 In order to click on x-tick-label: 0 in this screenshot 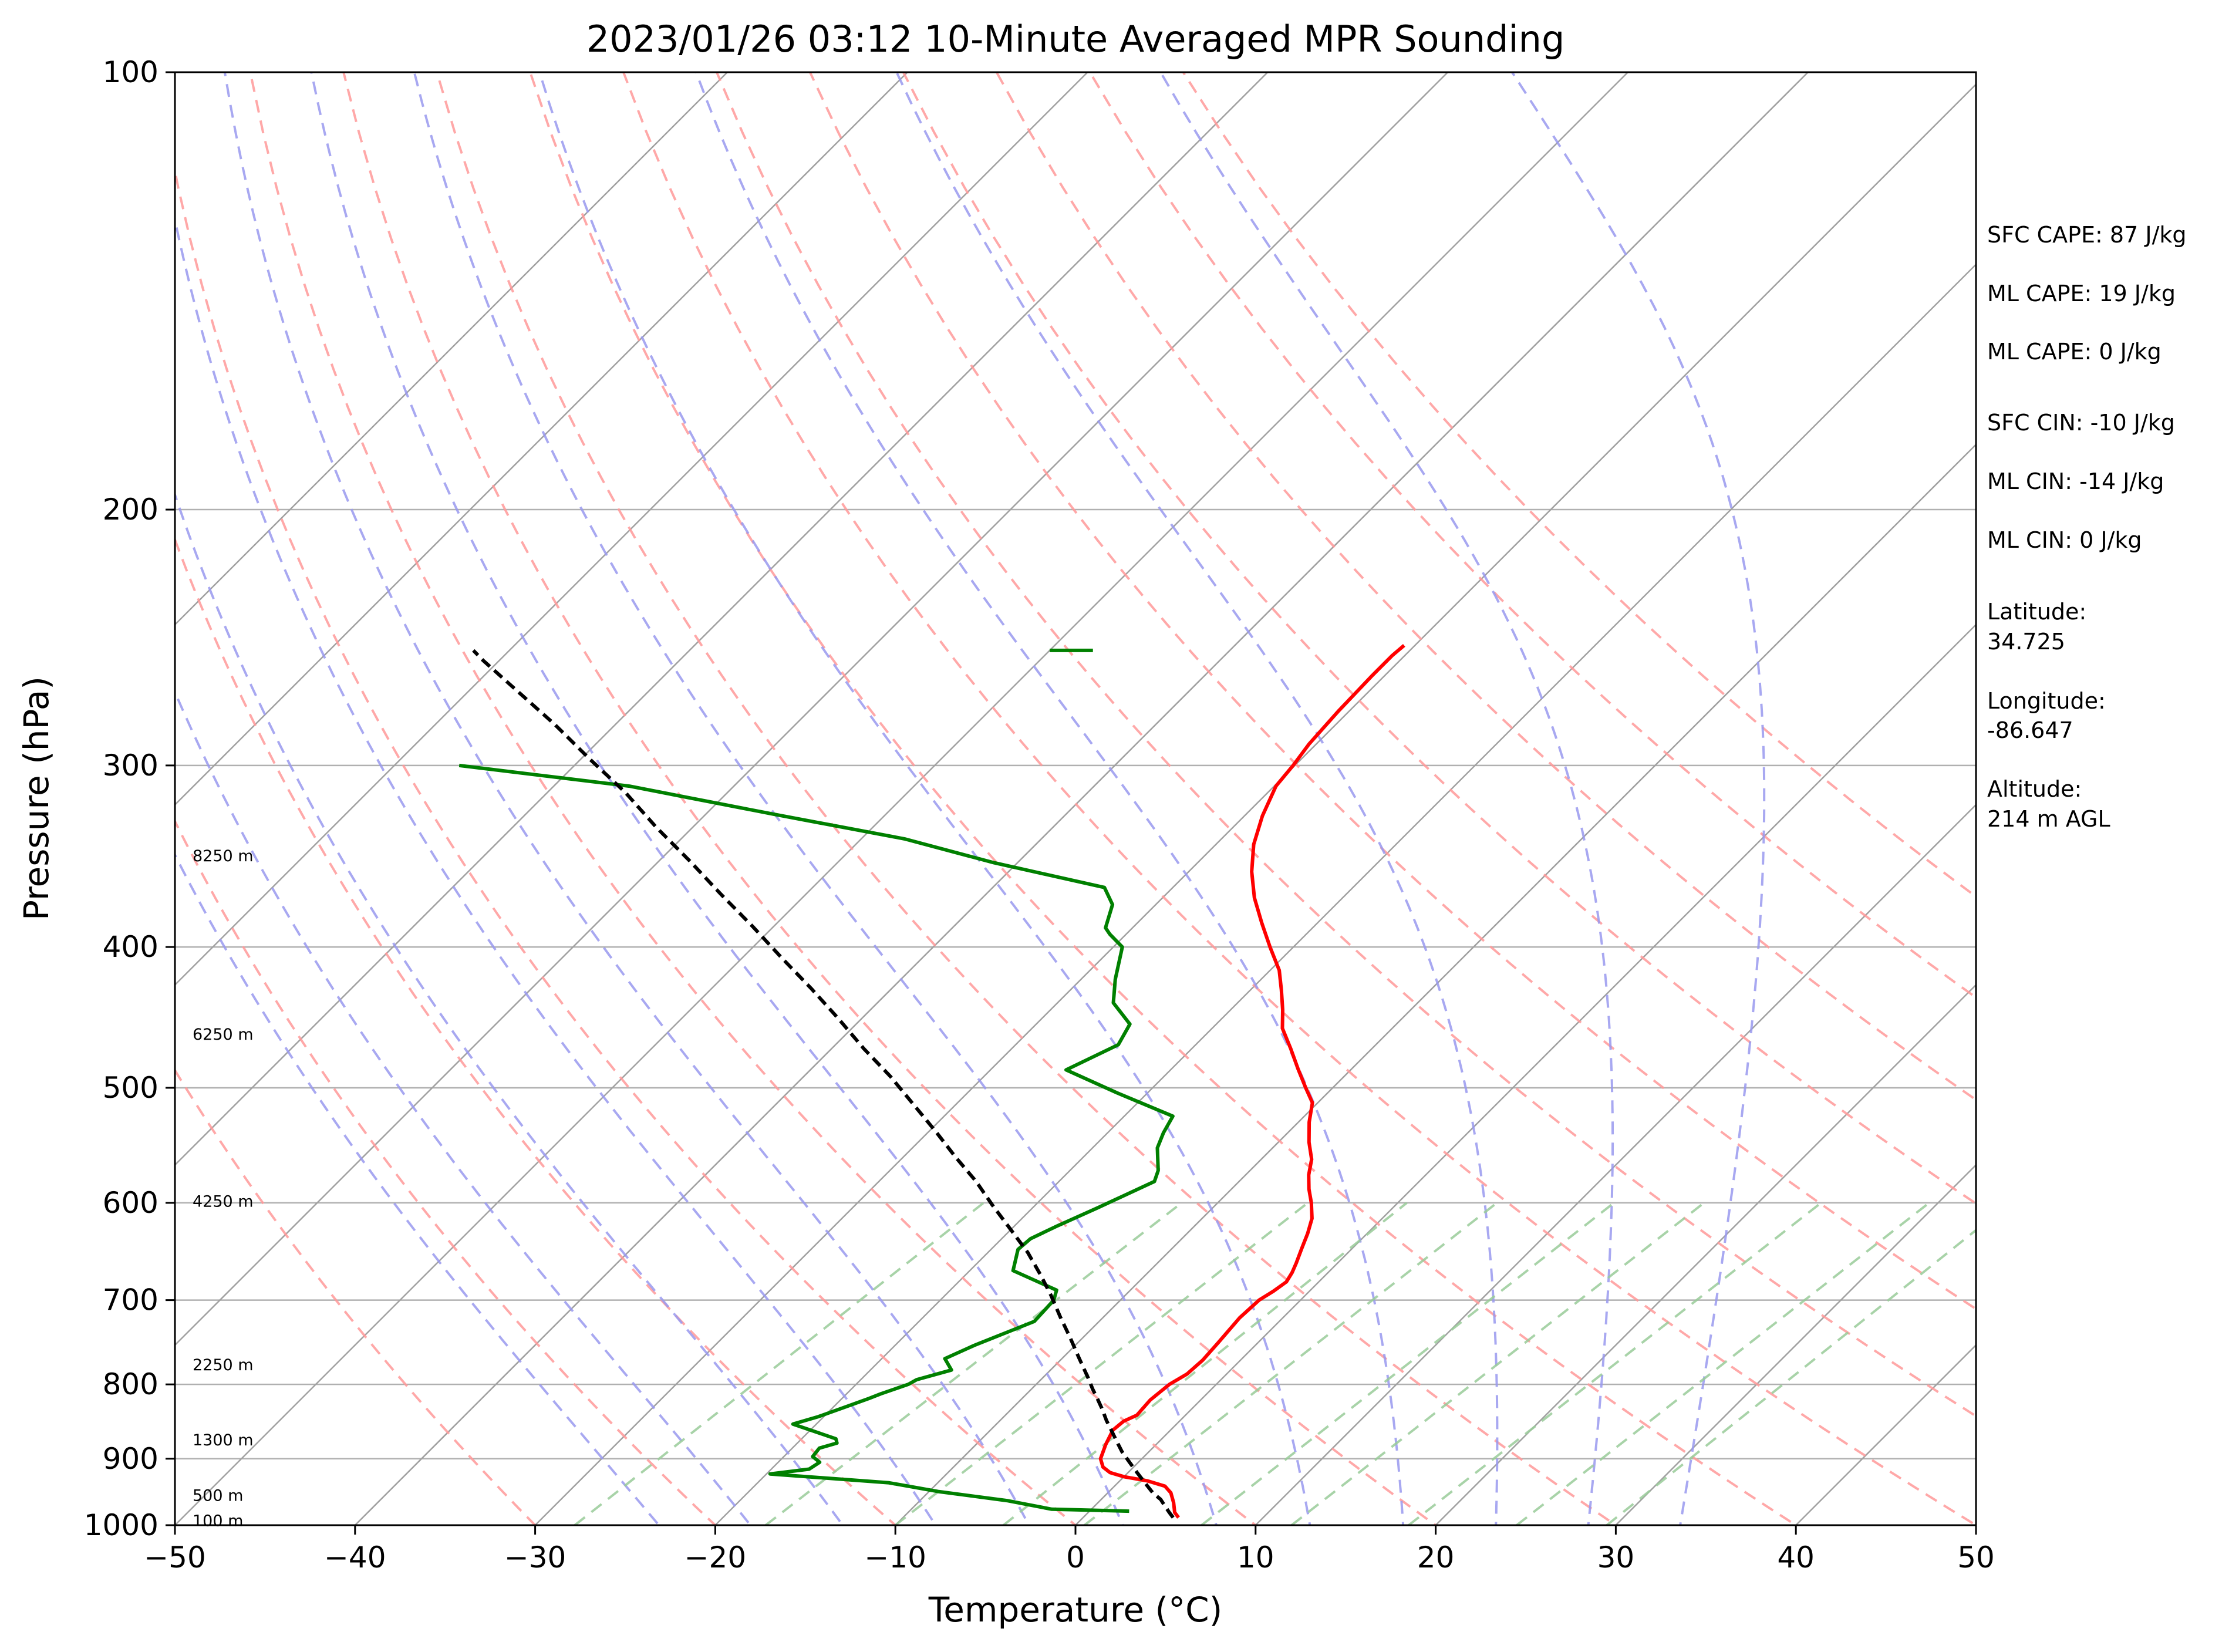, I will do `click(1075, 1557)`.